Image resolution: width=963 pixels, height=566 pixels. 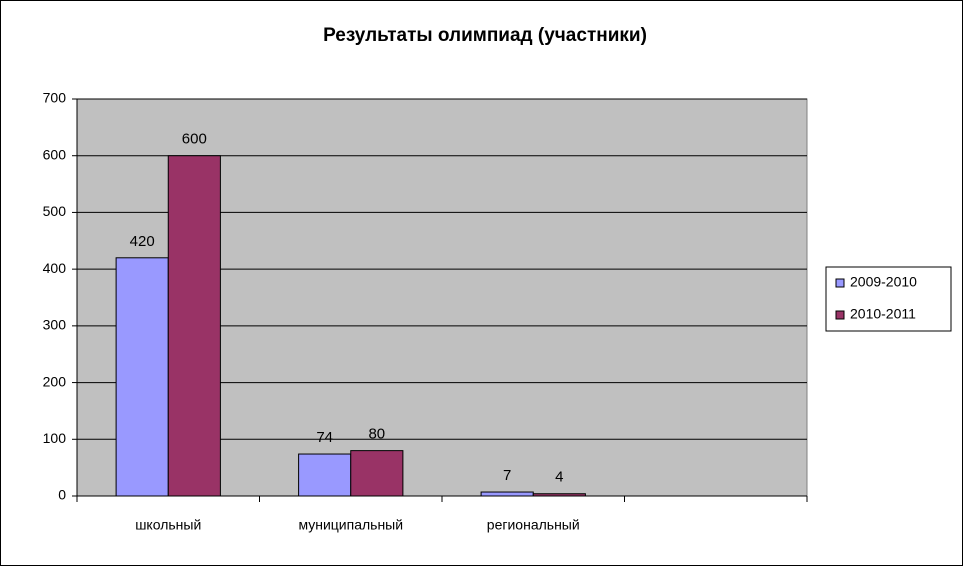 I want to click on data-label: 600, so click(x=194, y=139).